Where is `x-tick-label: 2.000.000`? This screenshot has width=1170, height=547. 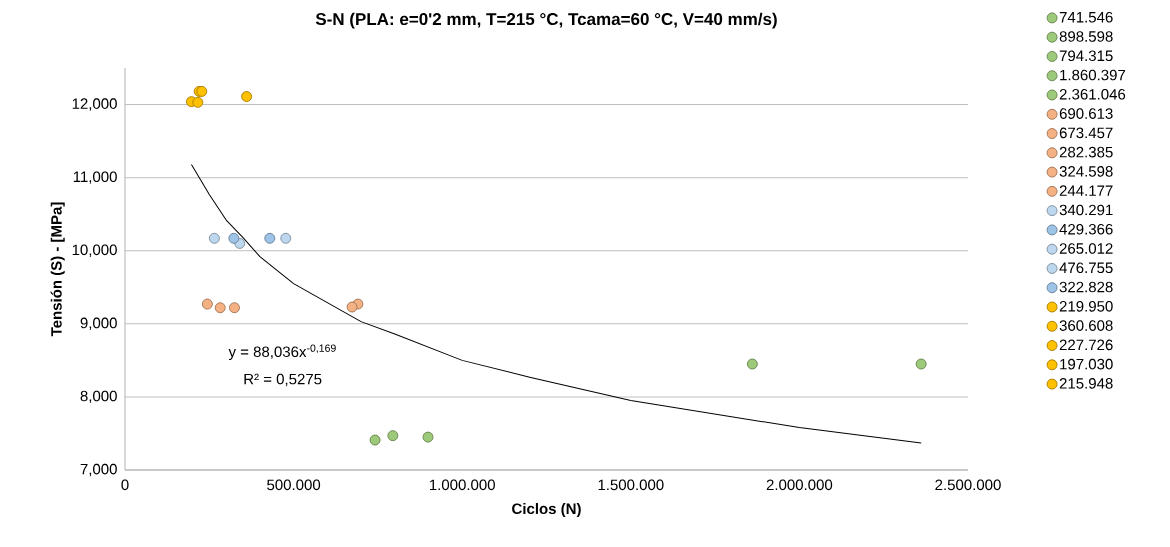 x-tick-label: 2.000.000 is located at coordinates (799, 485).